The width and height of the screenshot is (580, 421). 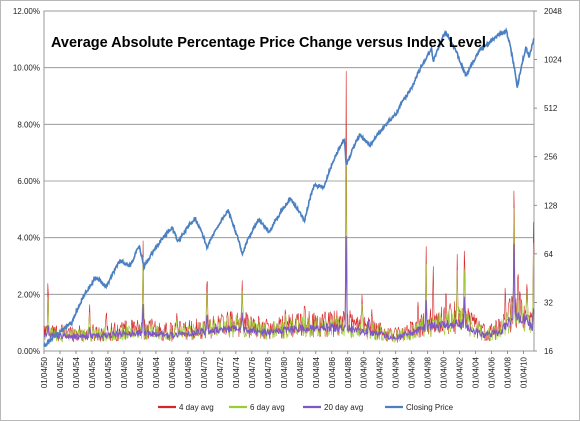 What do you see at coordinates (220, 372) in the screenshot?
I see `x-tick-label: 01/04/72` at bounding box center [220, 372].